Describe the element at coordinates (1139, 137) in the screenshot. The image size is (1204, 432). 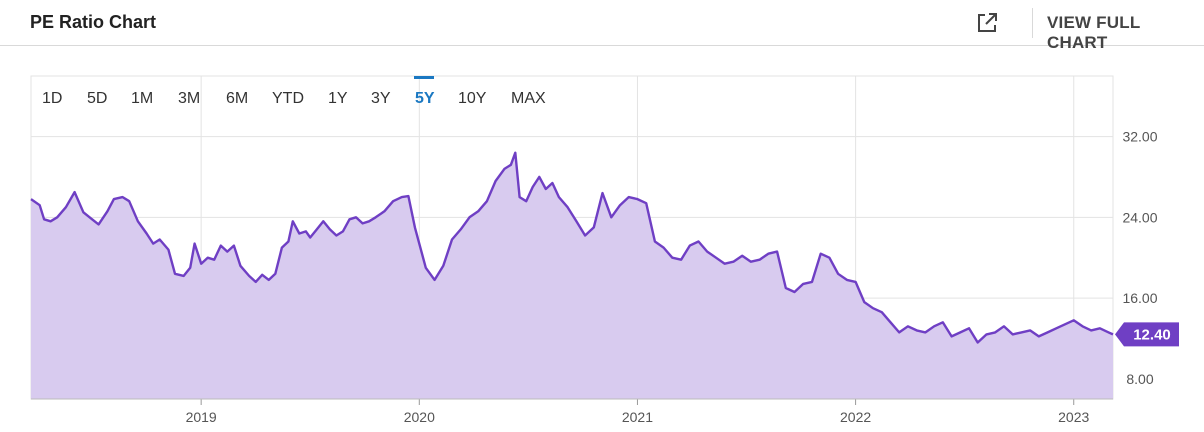
I see `y-tick-label: 32.00` at that location.